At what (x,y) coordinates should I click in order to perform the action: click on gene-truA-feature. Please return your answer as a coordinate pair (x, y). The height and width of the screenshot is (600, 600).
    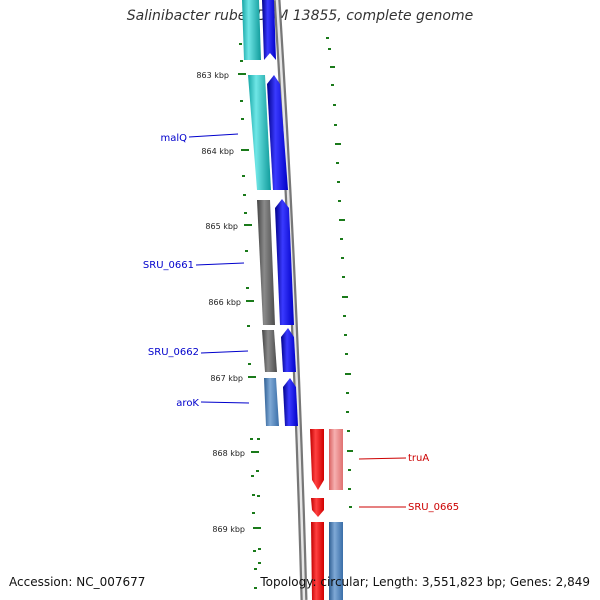
    Looking at the image, I should click on (336, 459).